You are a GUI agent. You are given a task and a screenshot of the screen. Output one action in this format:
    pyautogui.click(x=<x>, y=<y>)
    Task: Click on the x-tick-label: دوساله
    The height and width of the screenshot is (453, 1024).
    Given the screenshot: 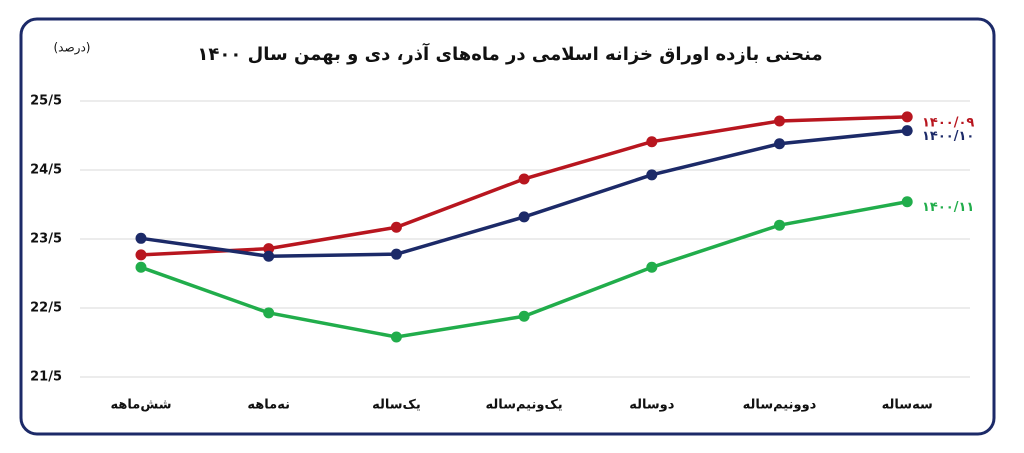 What is the action you would take?
    pyautogui.click(x=652, y=405)
    